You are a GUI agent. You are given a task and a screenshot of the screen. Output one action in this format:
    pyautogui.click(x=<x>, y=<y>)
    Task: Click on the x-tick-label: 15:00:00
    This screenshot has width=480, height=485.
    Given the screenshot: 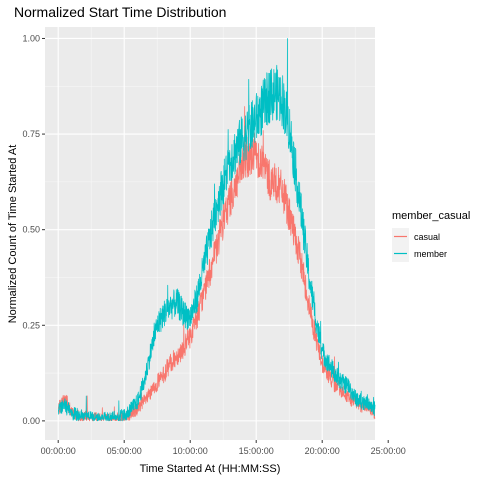 What is the action you would take?
    pyautogui.click(x=256, y=451)
    